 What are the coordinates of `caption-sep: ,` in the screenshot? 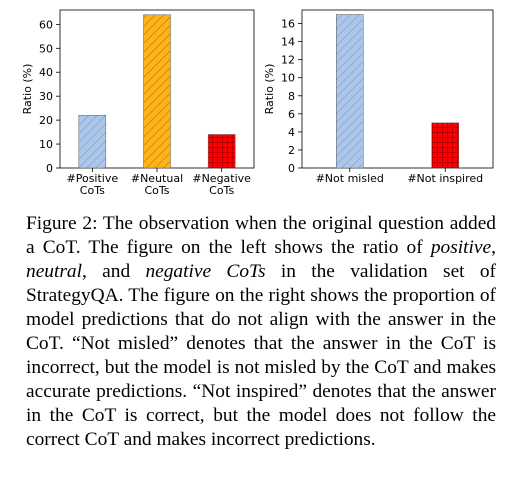 It's located at (493, 247).